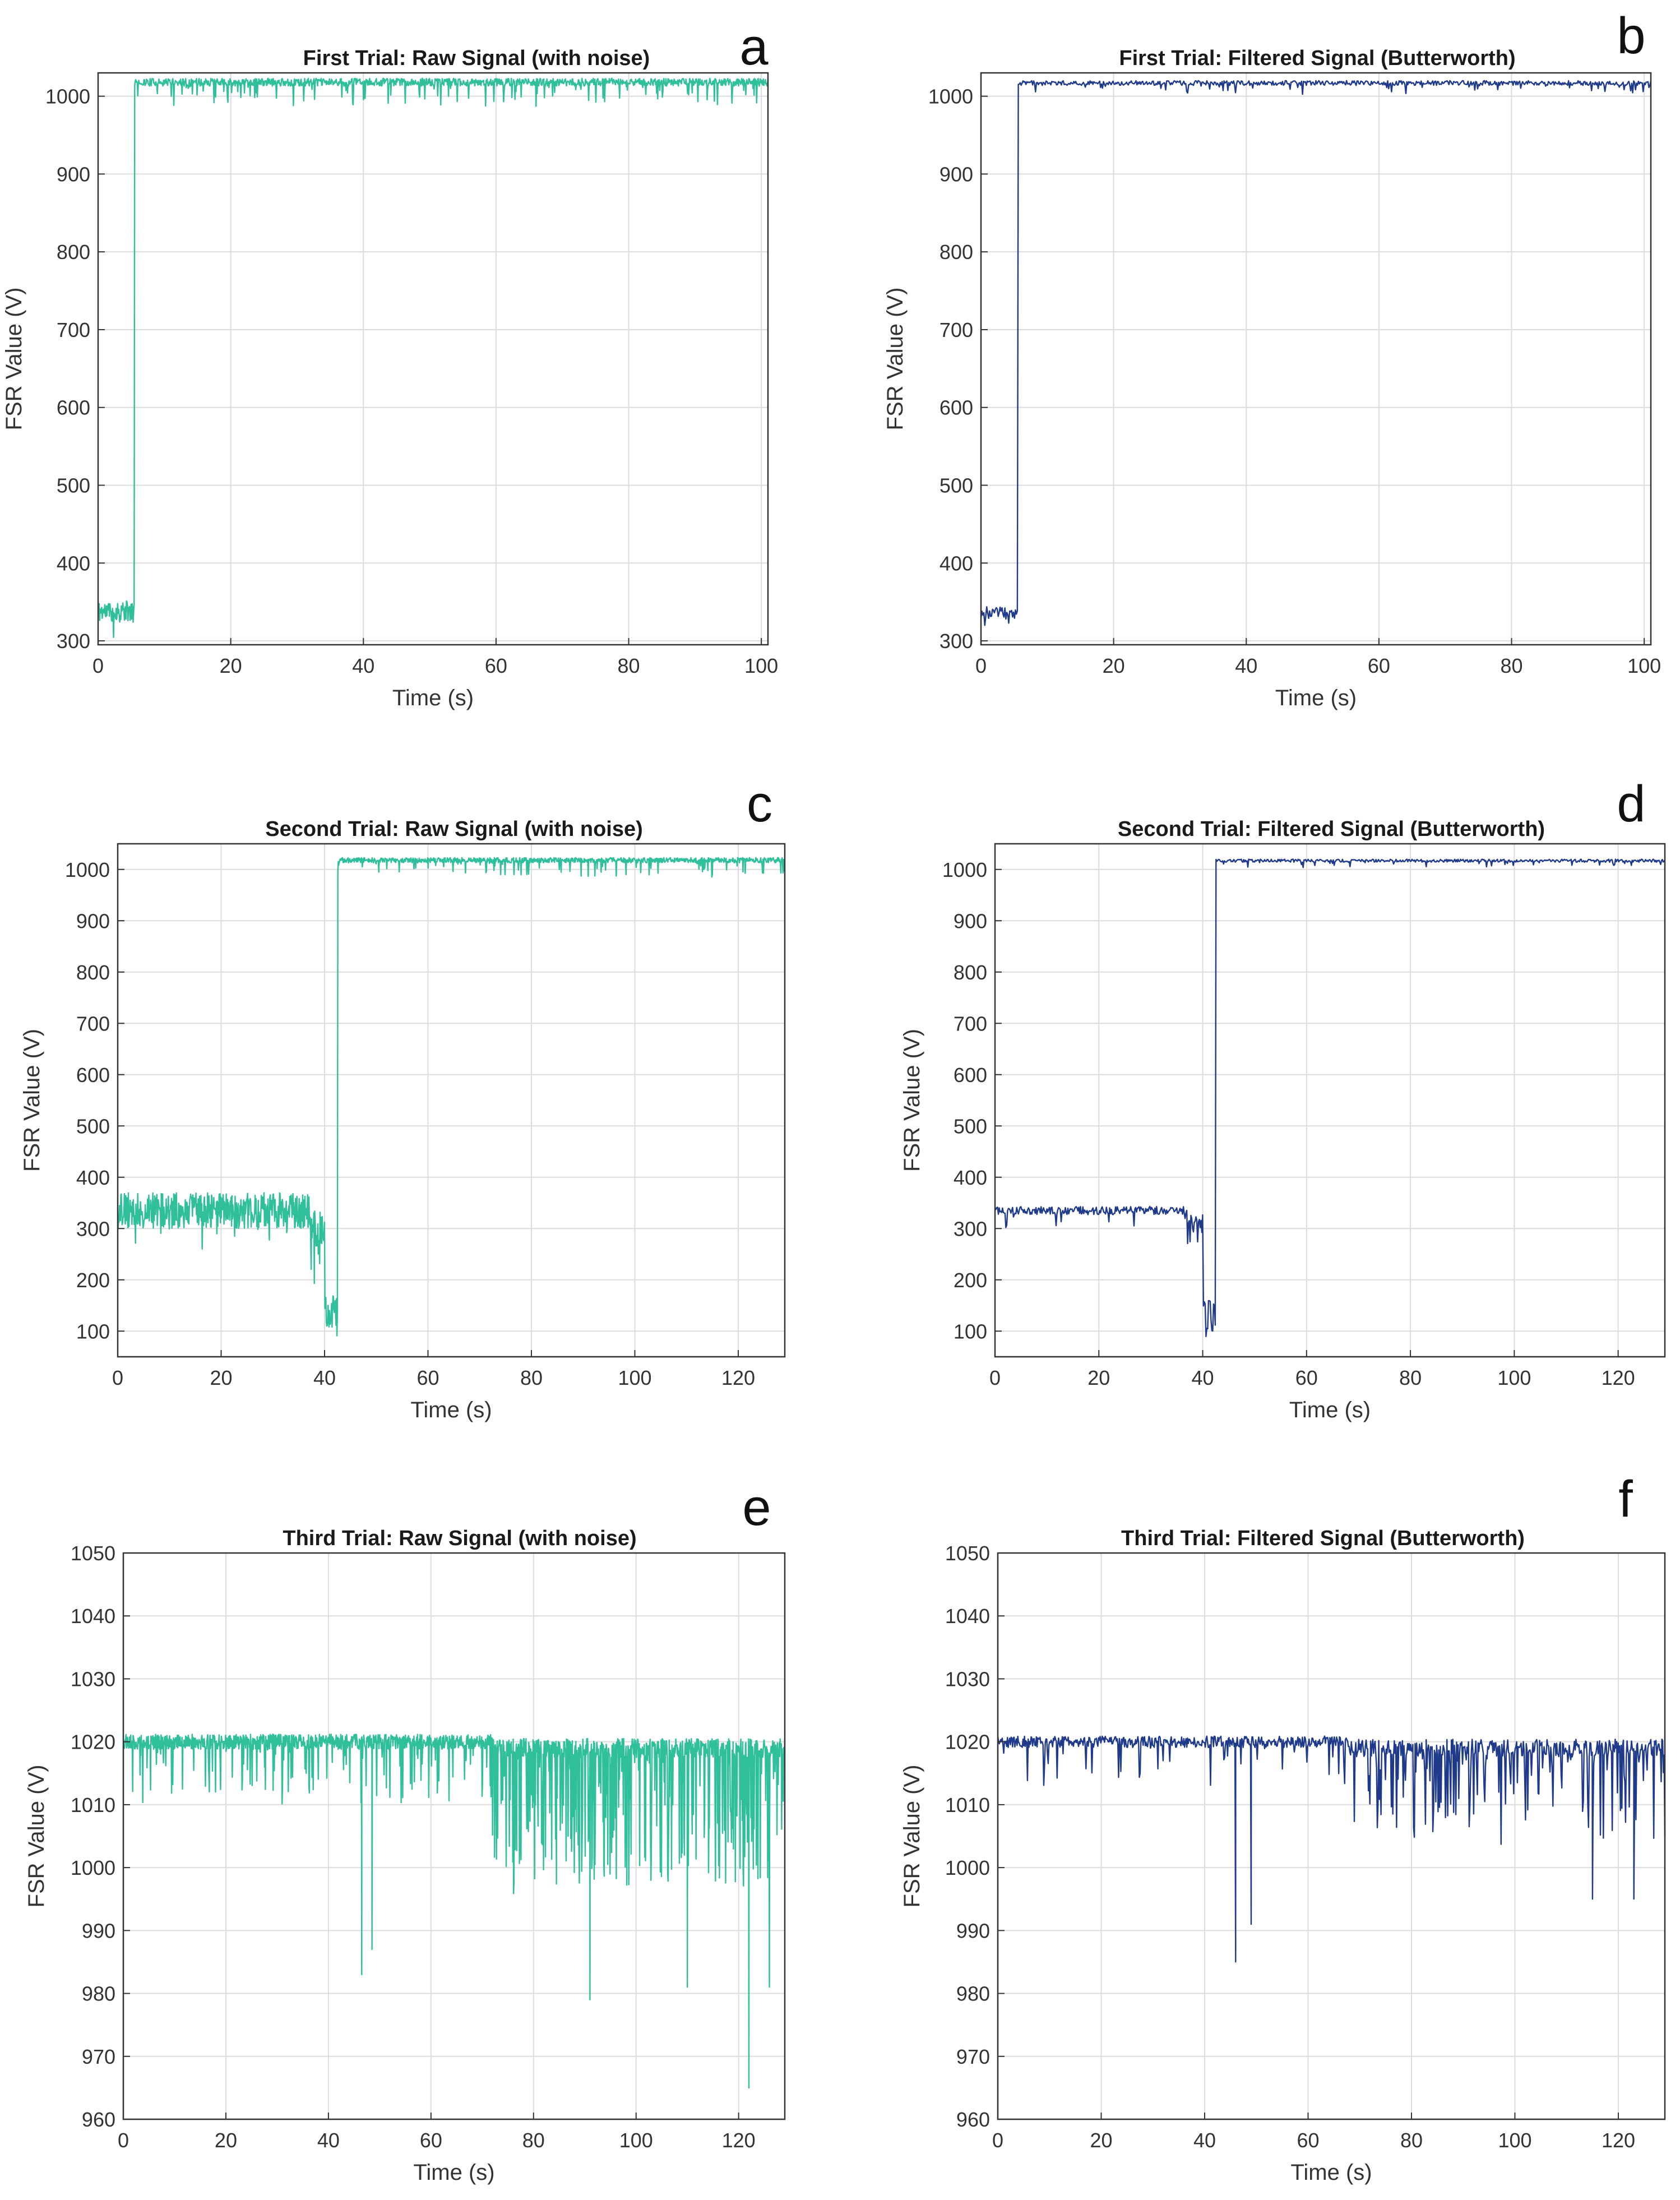 The image size is (1680, 2200). I want to click on y-tick-label: 1040, so click(93, 1616).